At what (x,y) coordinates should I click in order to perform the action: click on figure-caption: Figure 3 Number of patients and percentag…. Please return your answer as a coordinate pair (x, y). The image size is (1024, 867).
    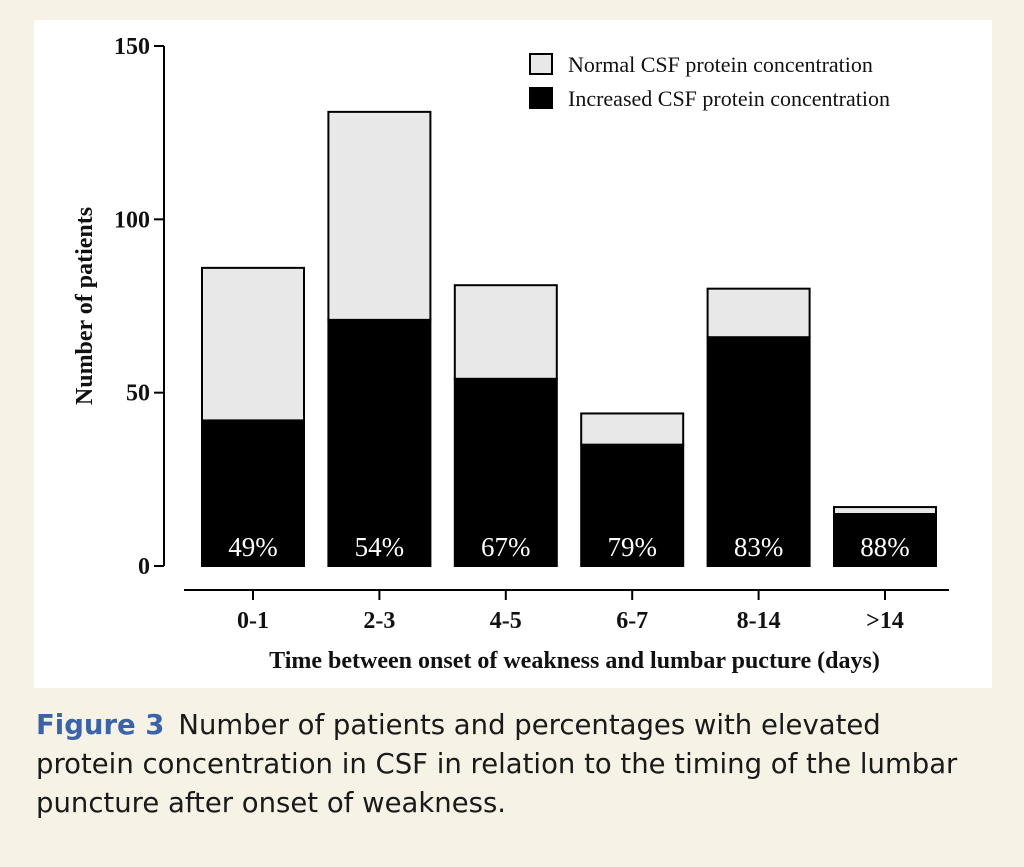
    Looking at the image, I should click on (511, 764).